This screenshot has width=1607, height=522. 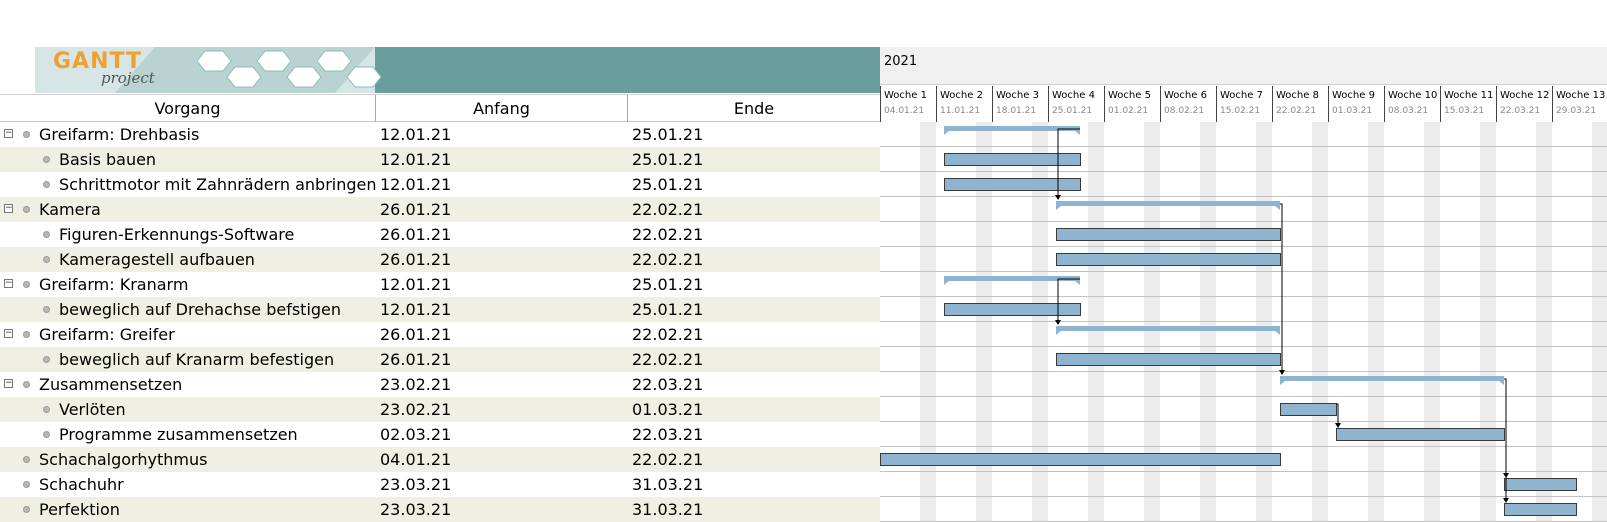 I want to click on task-end: 25.01.21, so click(x=668, y=134).